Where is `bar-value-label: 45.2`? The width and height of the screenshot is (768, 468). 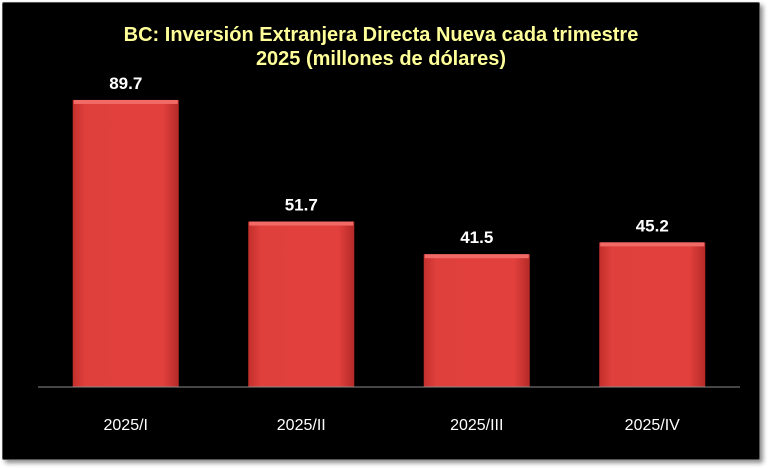
bar-value-label: 45.2 is located at coordinates (652, 225).